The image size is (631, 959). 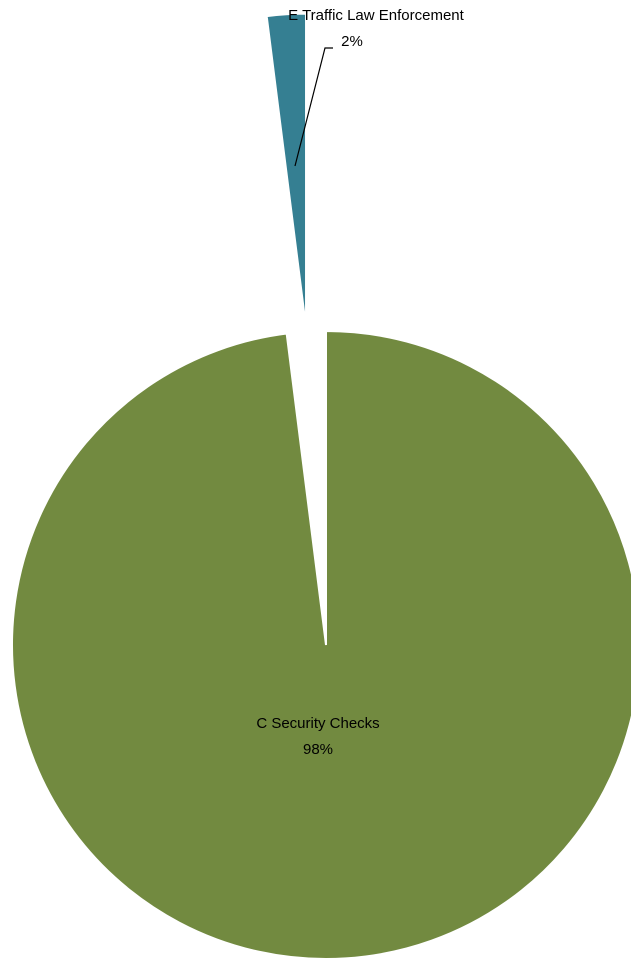 What do you see at coordinates (286, 170) in the screenshot?
I see `pie-slice-traffic-law-enforcement` at bounding box center [286, 170].